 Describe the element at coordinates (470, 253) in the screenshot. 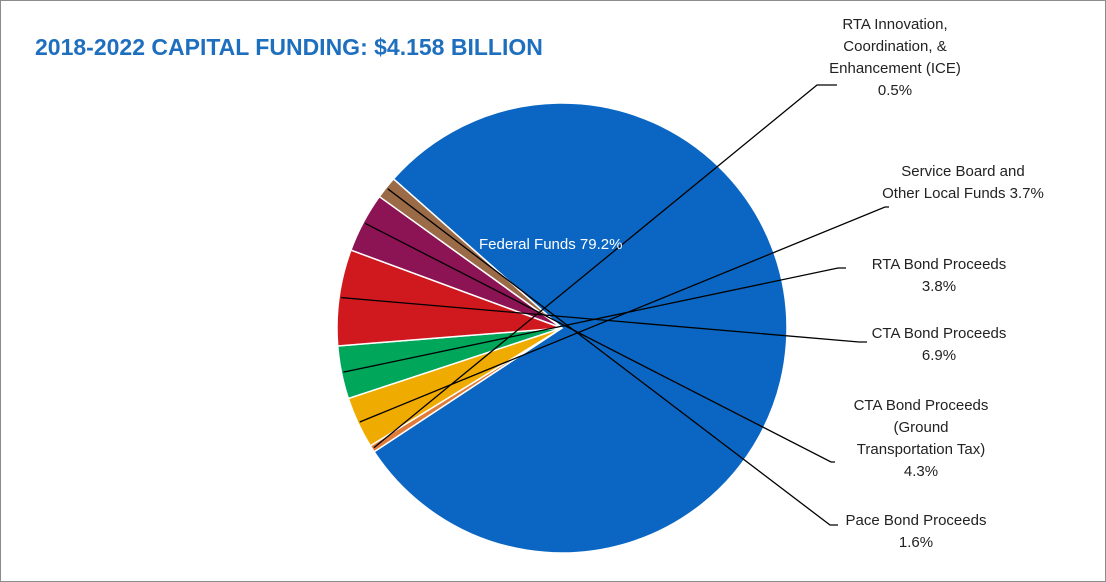

I see `pie-slice-pace-bond-proceeds` at that location.